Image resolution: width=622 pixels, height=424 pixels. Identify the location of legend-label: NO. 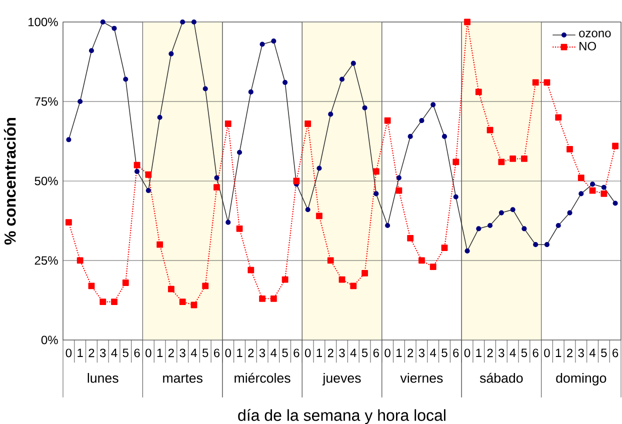
(588, 46).